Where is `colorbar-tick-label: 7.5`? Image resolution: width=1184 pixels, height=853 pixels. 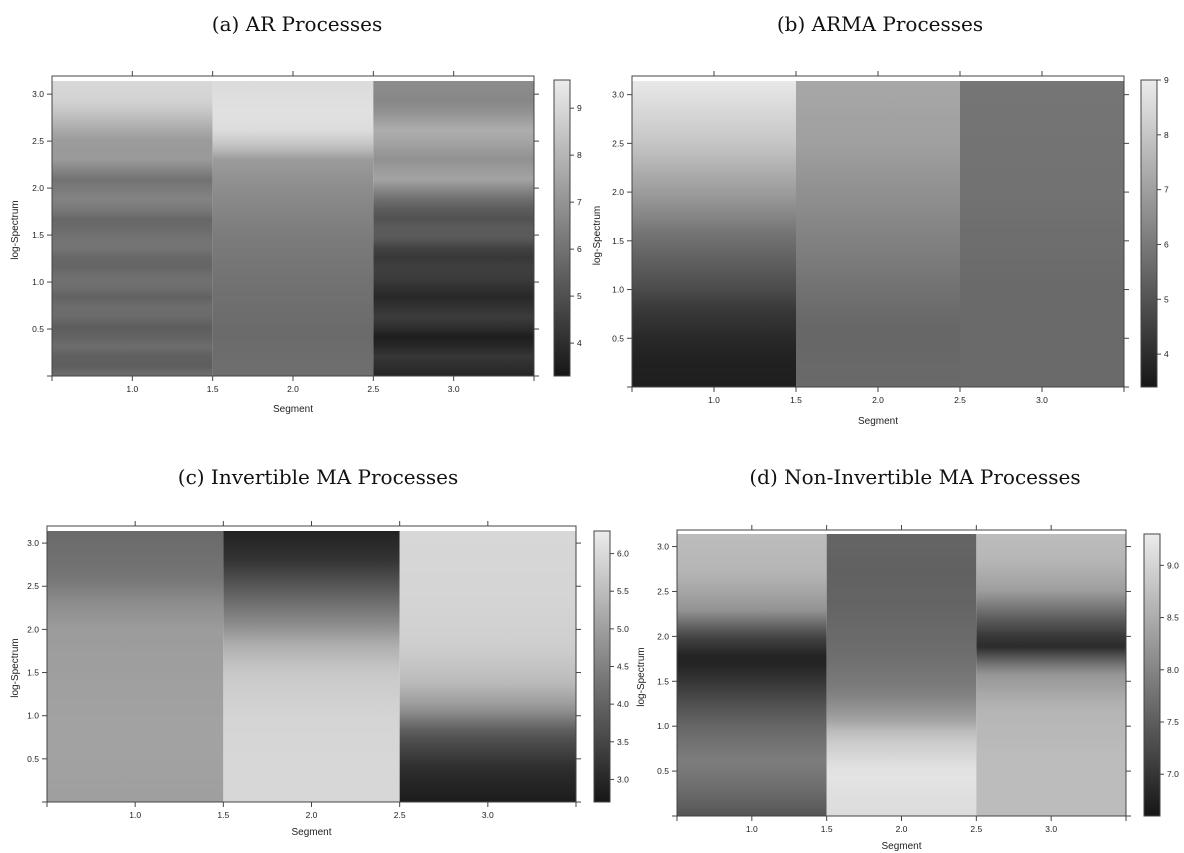
colorbar-tick-label: 7.5 is located at coordinates (1173, 722).